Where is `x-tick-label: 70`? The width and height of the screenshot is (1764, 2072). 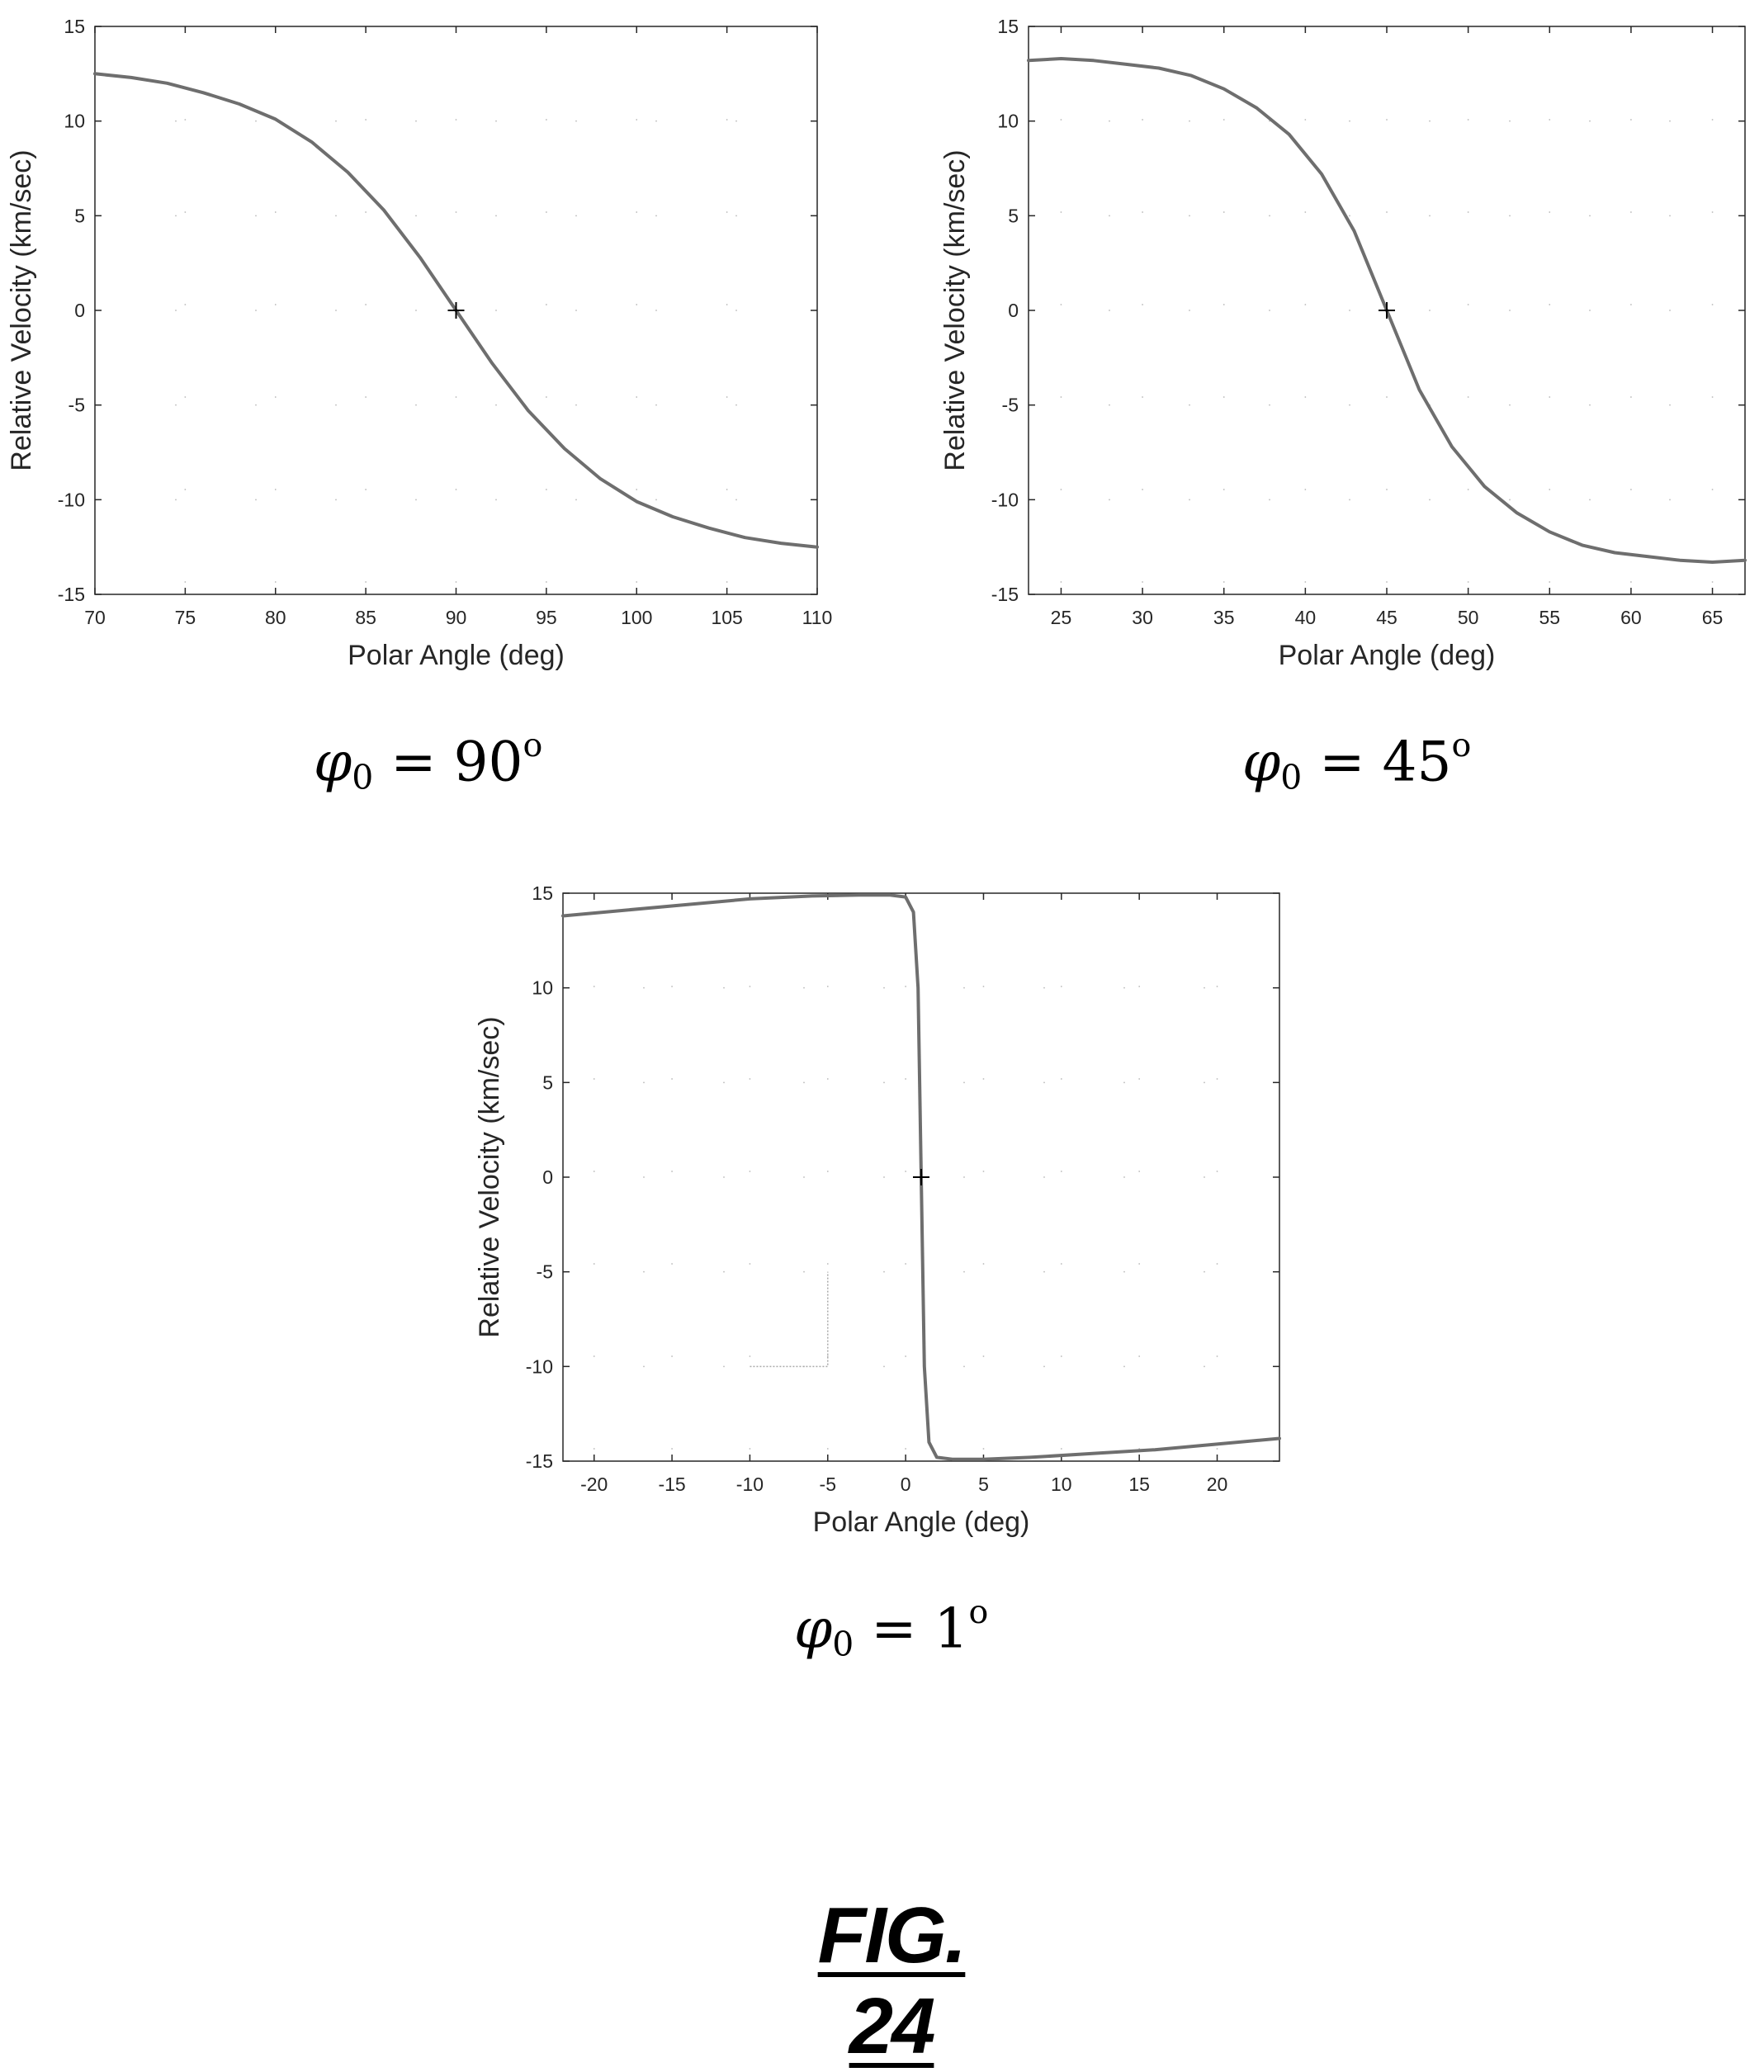 x-tick-label: 70 is located at coordinates (95, 617).